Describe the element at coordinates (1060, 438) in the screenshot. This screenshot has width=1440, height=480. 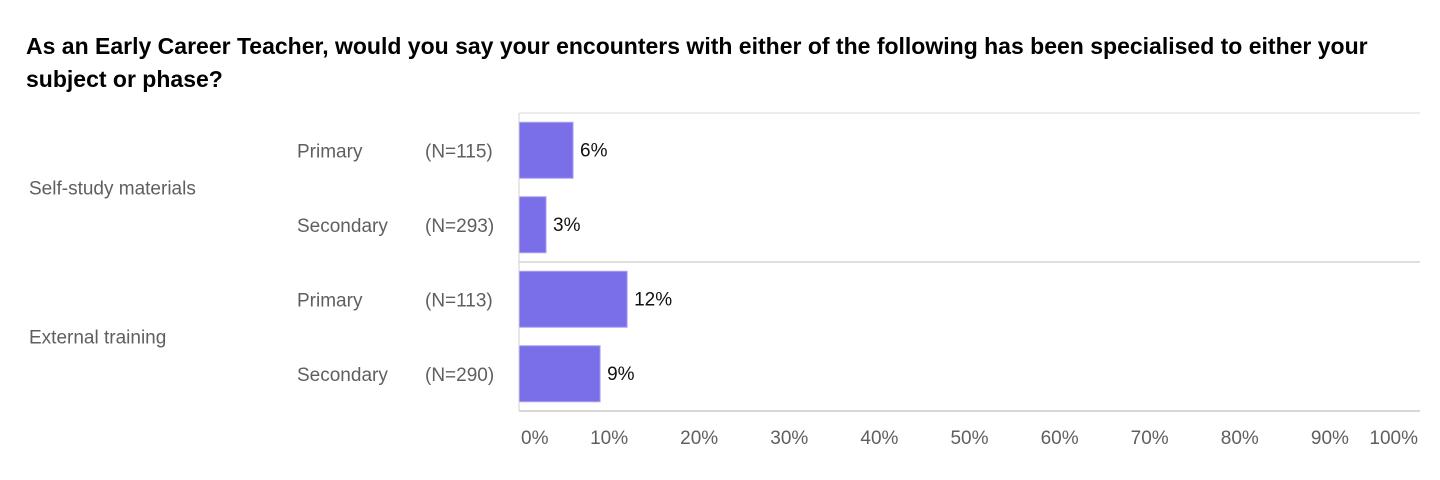
I see `x-tick-label: 60%` at that location.